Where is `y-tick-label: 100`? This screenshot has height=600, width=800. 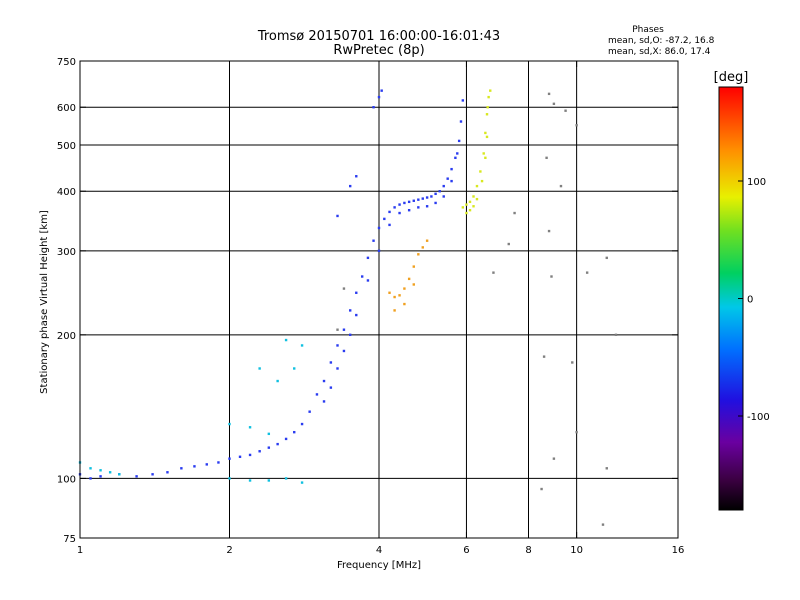 y-tick-label: 100 is located at coordinates (66, 479).